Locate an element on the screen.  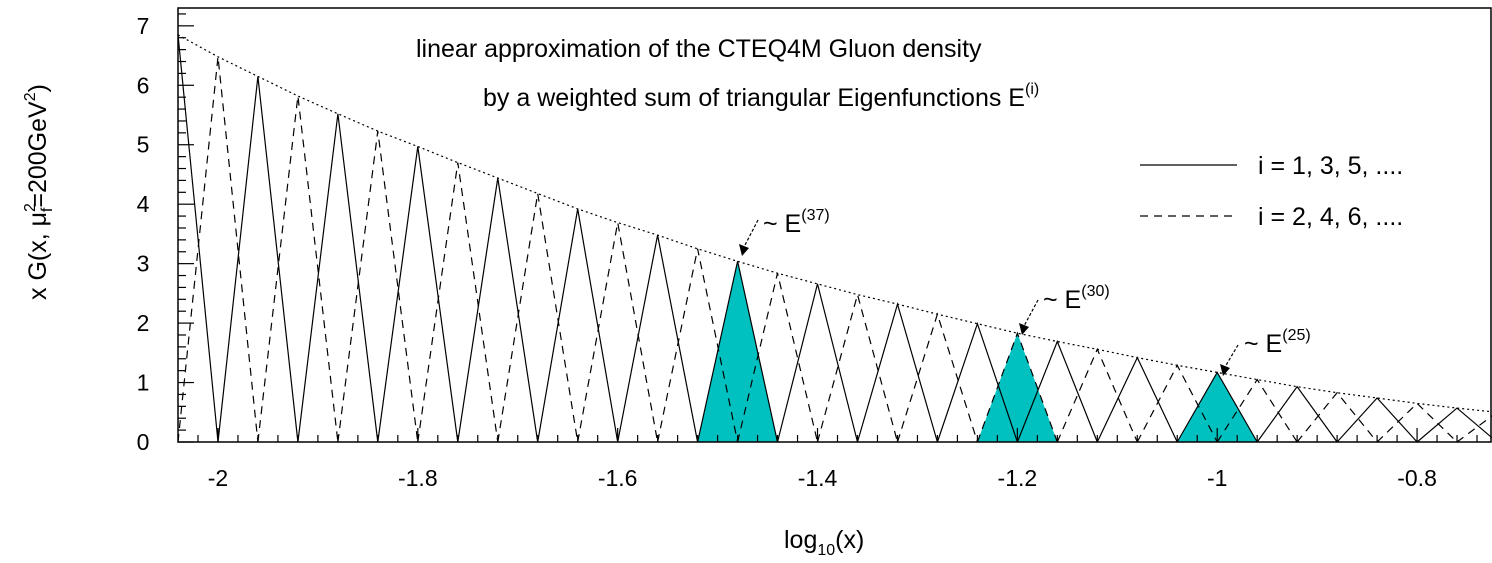
annotation-e37-arrowhead is located at coordinates (744, 250).